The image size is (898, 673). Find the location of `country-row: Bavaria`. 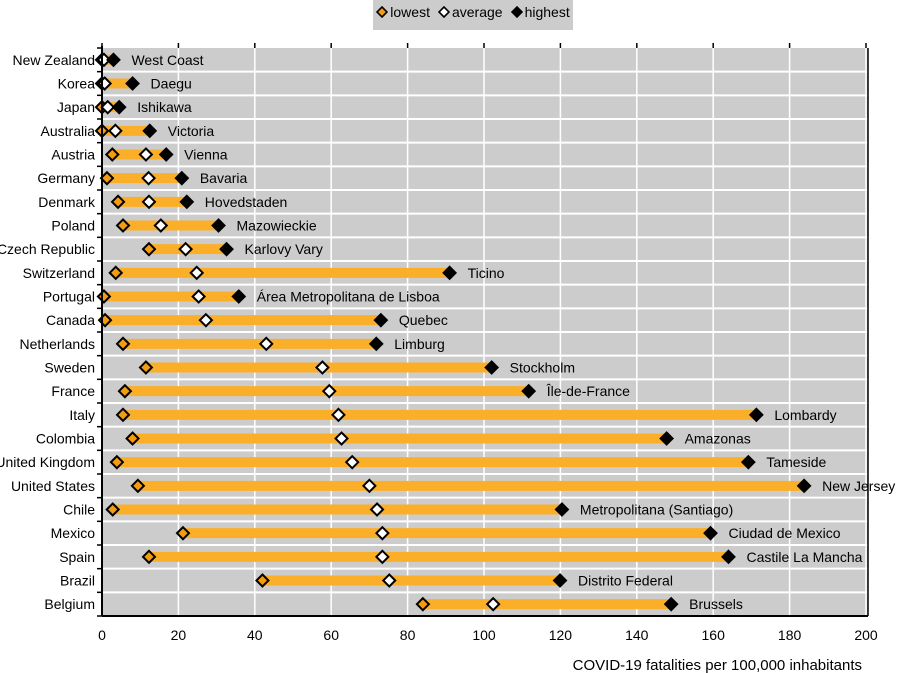

country-row: Bavaria is located at coordinates (173, 178).